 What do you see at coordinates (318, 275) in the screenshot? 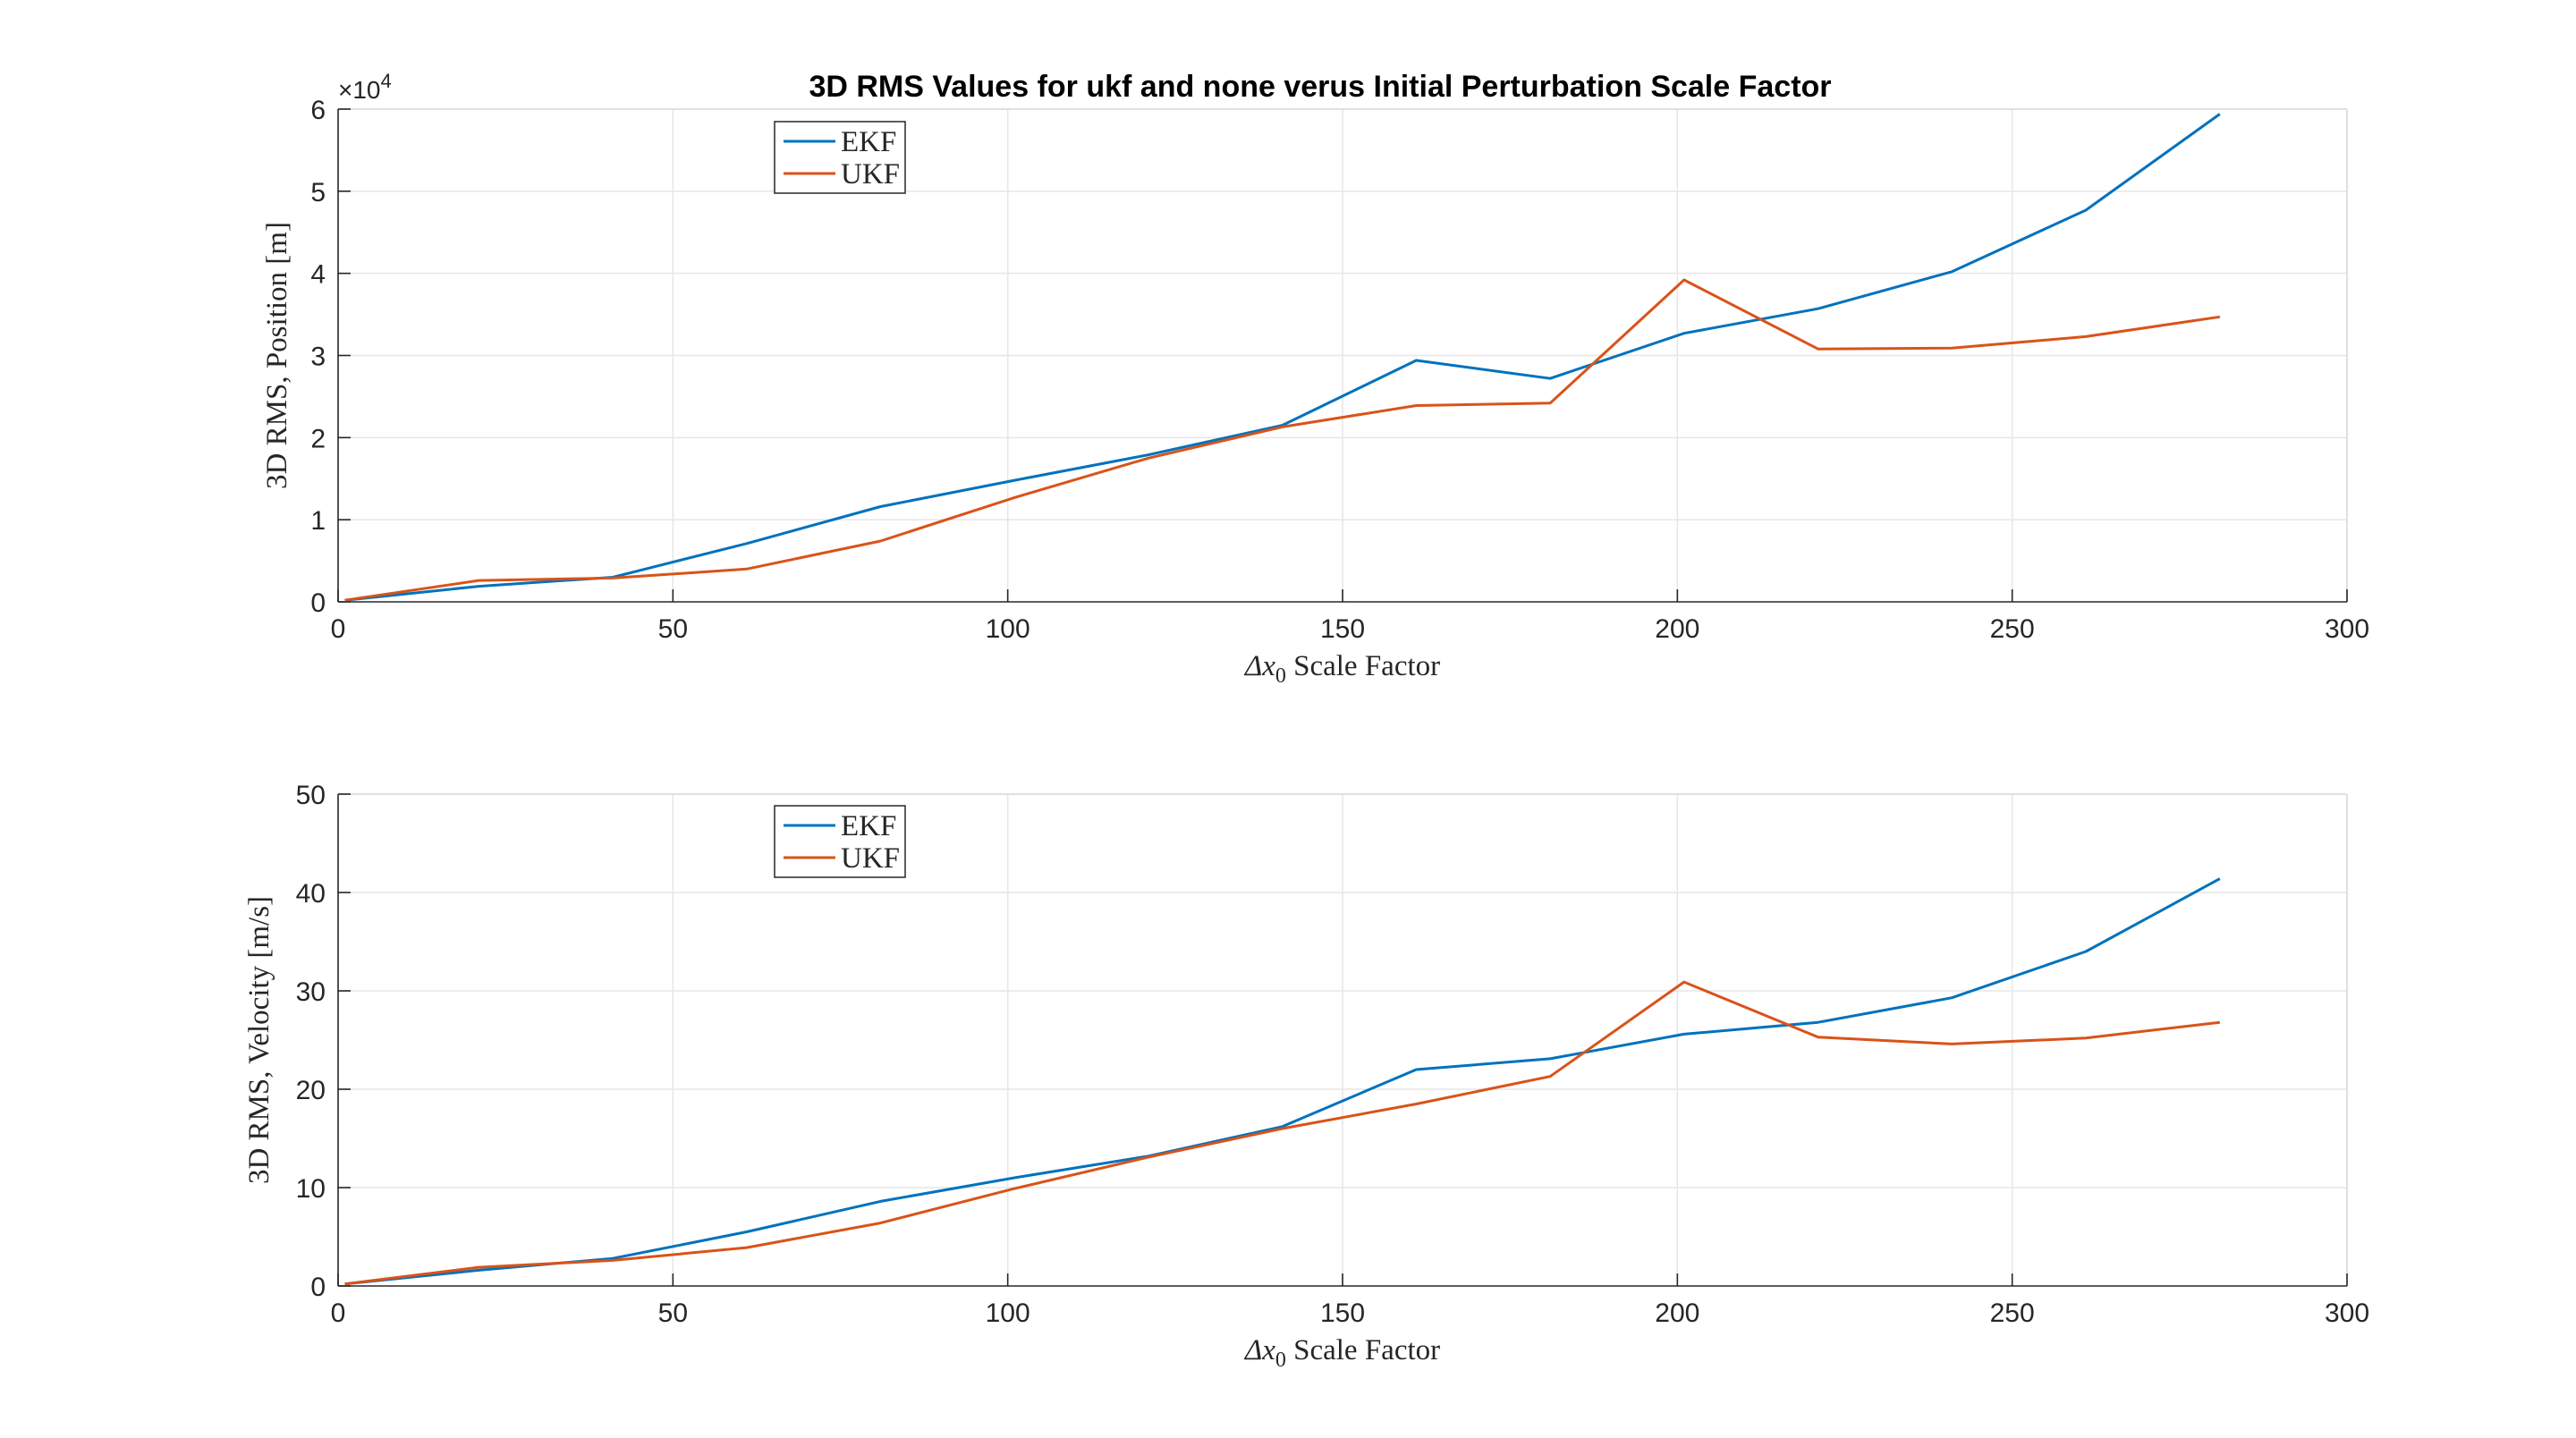
I see `y-tick-label: 4` at bounding box center [318, 275].